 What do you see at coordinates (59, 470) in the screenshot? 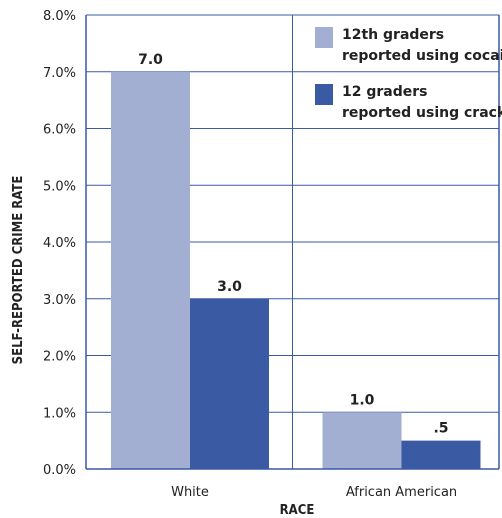
I see `y-tick-label: 0.0%` at bounding box center [59, 470].